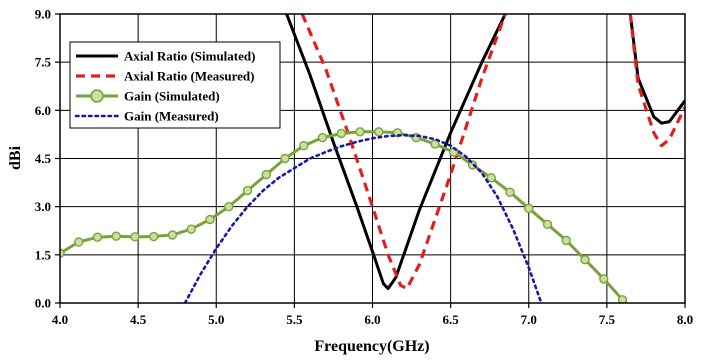  Describe the element at coordinates (60, 319) in the screenshot. I see `x-tick-label: 4.0` at that location.